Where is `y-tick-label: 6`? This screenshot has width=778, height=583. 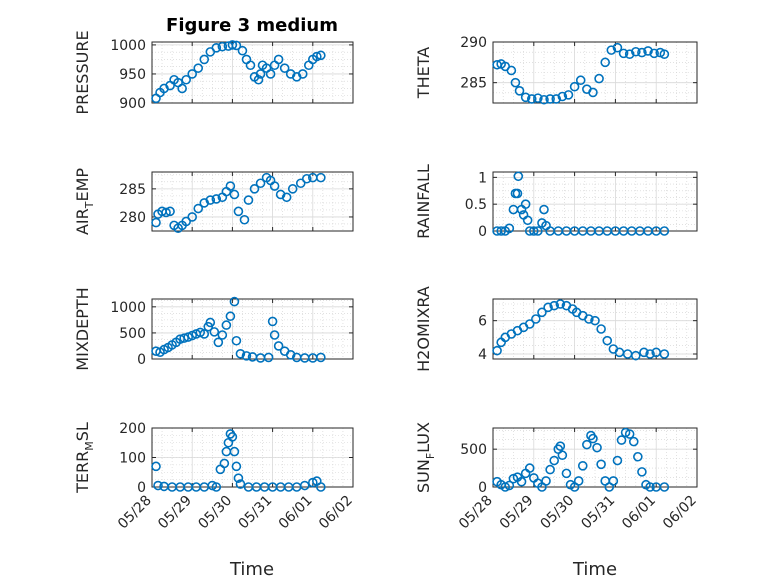
y-tick-label: 6 is located at coordinates (482, 322).